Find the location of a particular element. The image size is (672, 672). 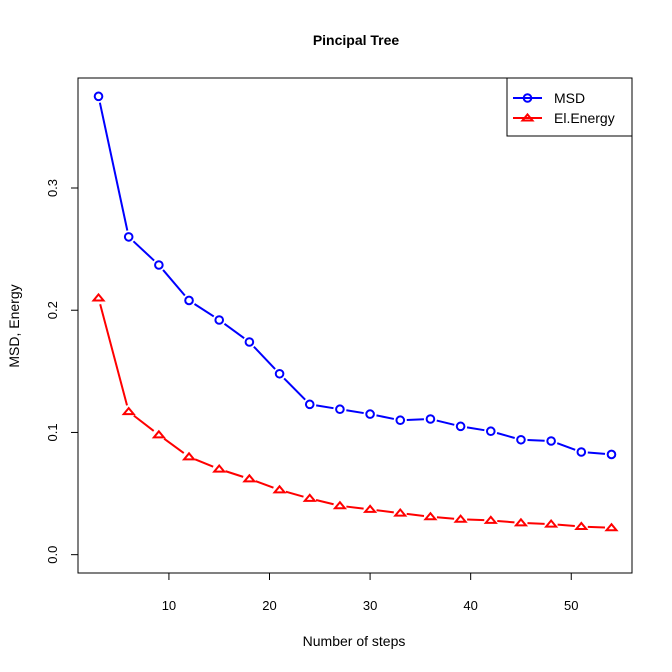

y-tick-label: 0.0 is located at coordinates (52, 555).